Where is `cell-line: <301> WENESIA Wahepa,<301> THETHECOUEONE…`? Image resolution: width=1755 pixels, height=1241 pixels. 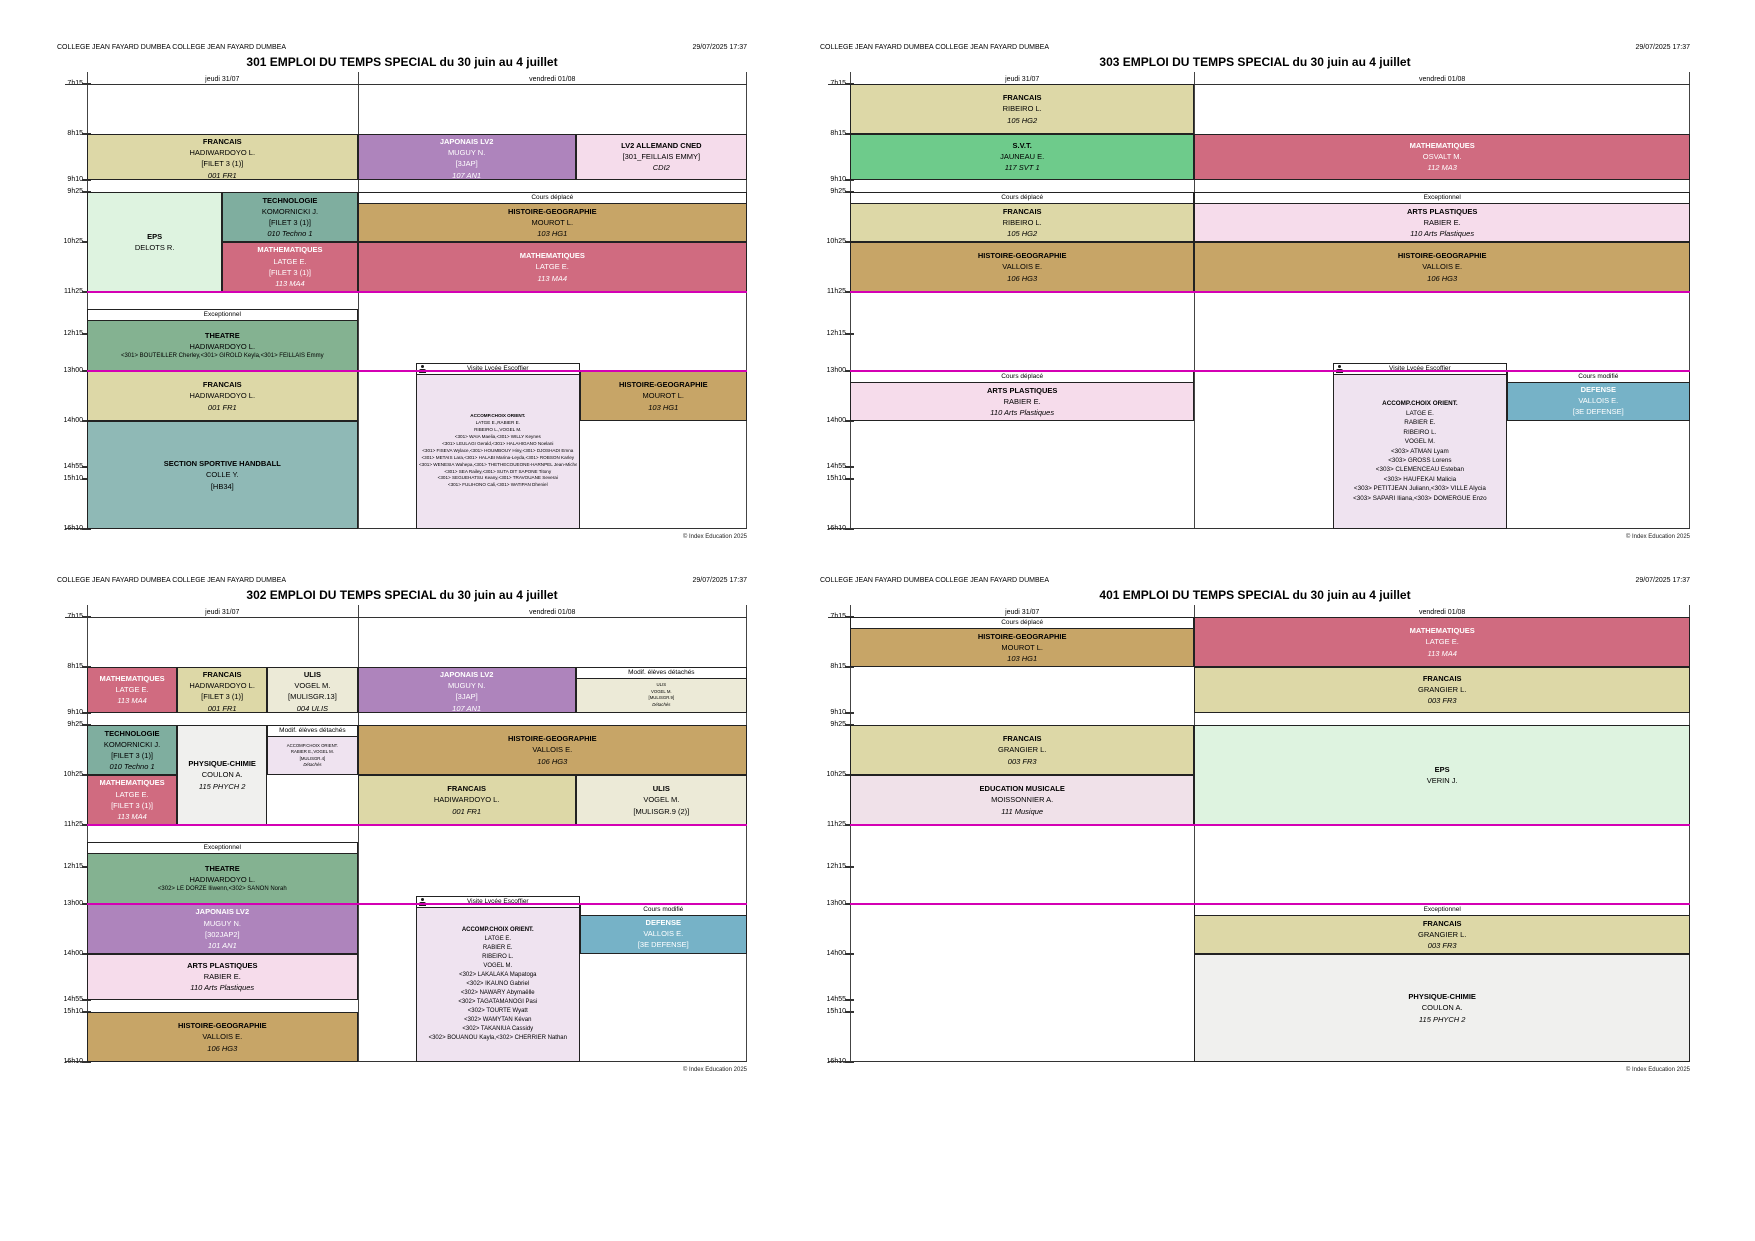 cell-line: <301> WENESIA Wahepa,<301> THETHECOUEONE… is located at coordinates (498, 464).